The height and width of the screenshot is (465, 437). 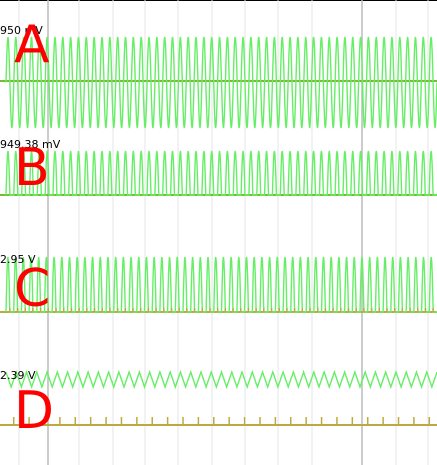 I want to click on channel-b-letter: B, so click(x=32, y=168).